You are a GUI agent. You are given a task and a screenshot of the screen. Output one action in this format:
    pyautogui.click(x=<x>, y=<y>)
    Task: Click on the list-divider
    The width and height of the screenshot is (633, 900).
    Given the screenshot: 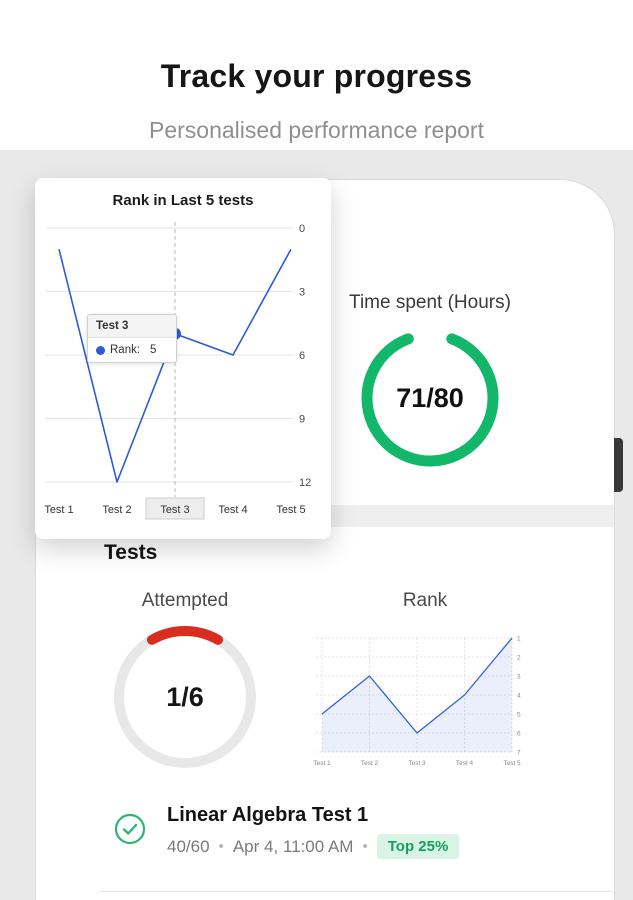 What is the action you would take?
    pyautogui.click(x=356, y=891)
    